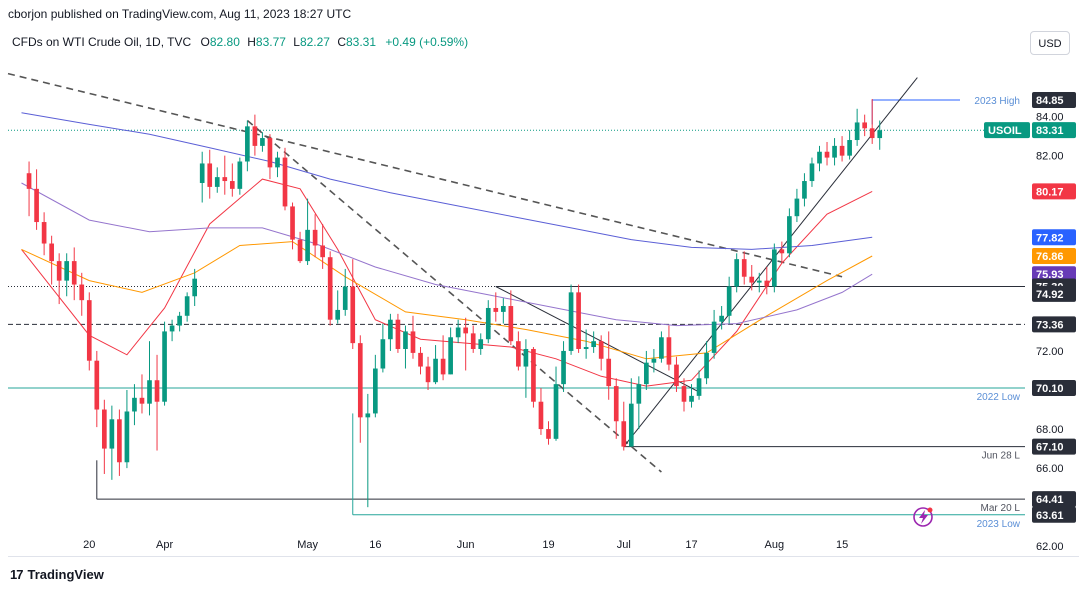 This screenshot has height=593, width=1089. What do you see at coordinates (1007, 130) in the screenshot?
I see `symbol-badge` at bounding box center [1007, 130].